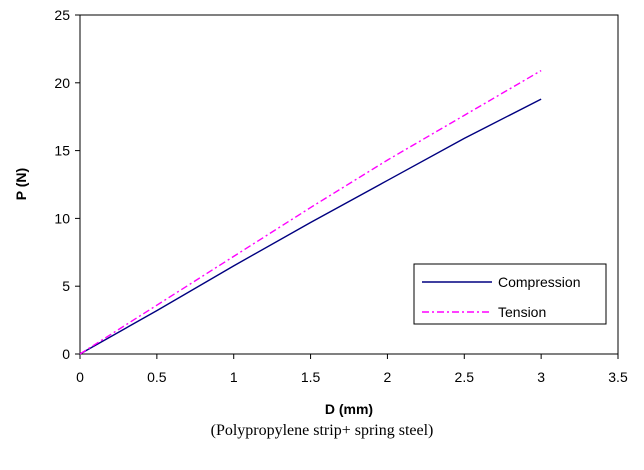 The image size is (644, 470). I want to click on legend-box, so click(510, 294).